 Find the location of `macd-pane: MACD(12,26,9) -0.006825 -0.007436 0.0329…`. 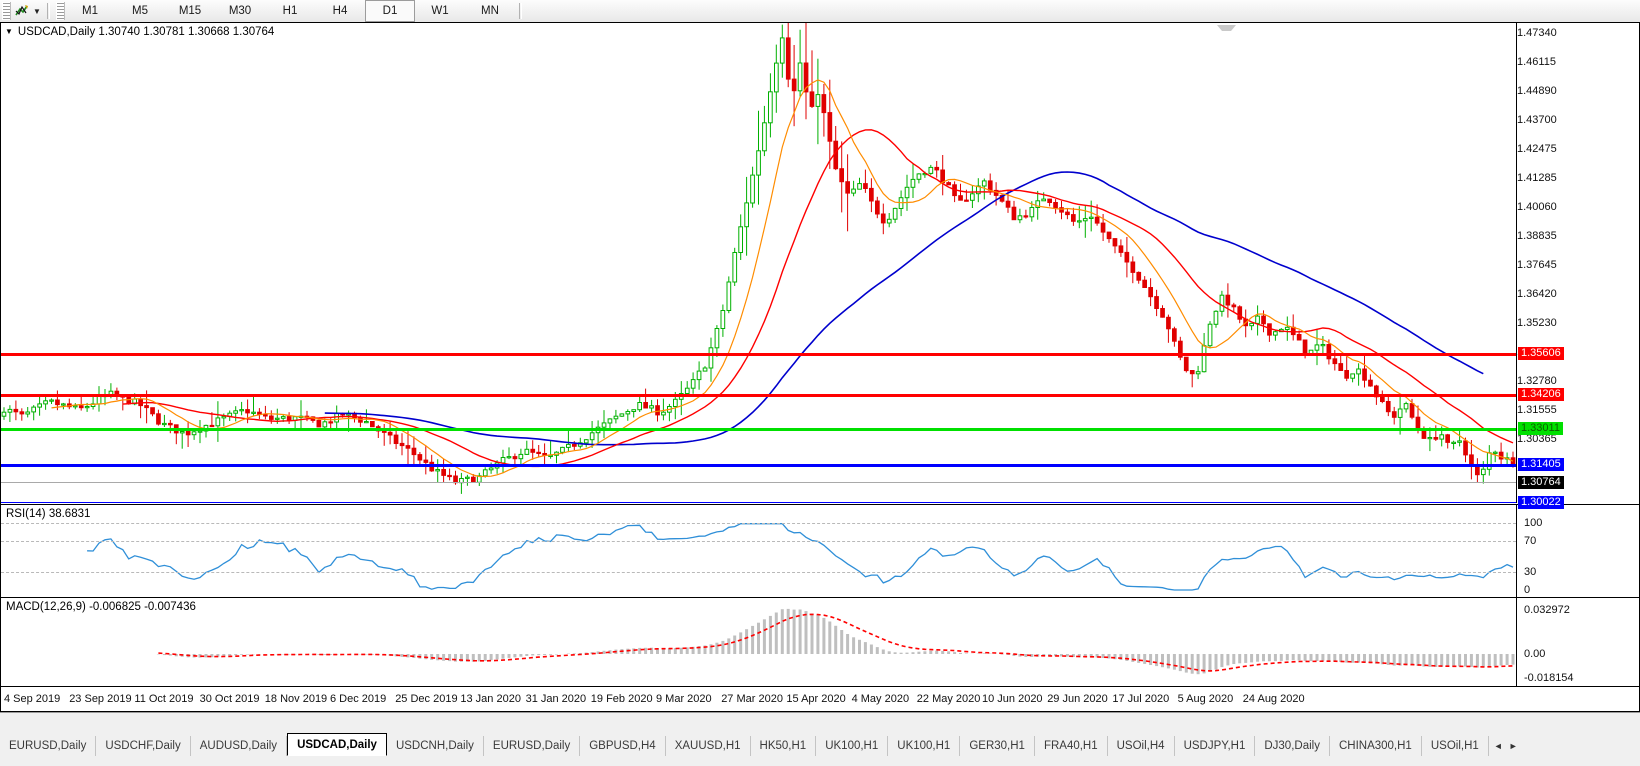

macd-pane: MACD(12,26,9) -0.006825 -0.007436 0.0329… is located at coordinates (820, 641).